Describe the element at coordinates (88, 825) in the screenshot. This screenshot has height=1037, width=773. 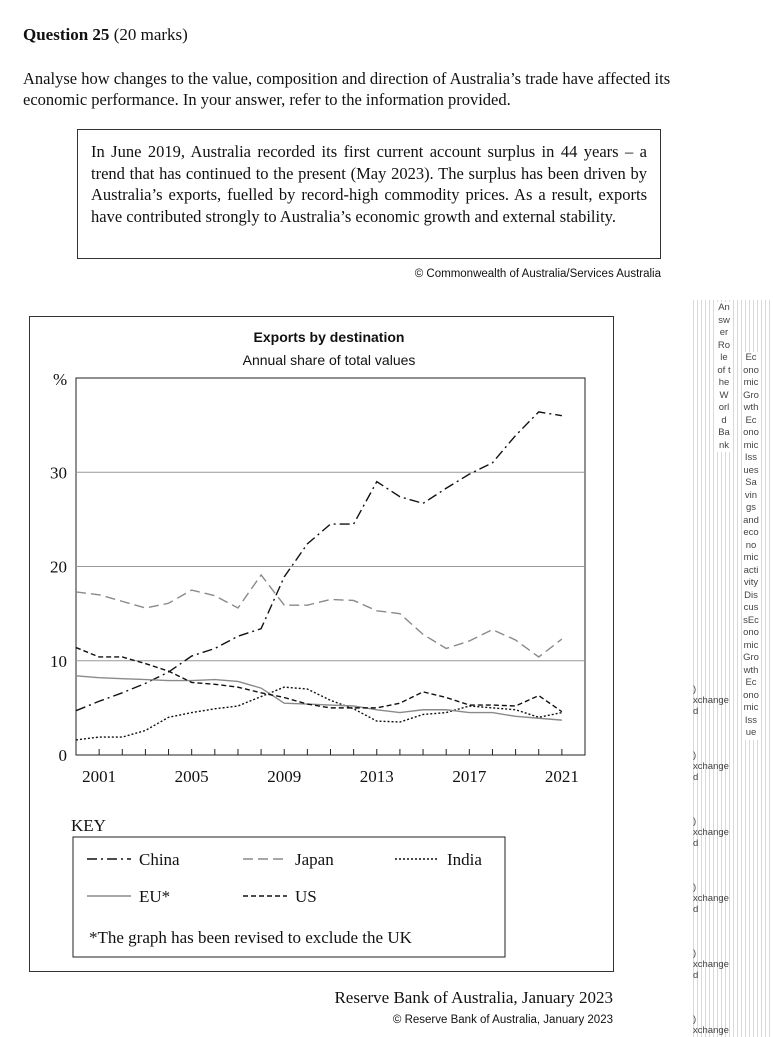
I see `legend-title: KEY` at that location.